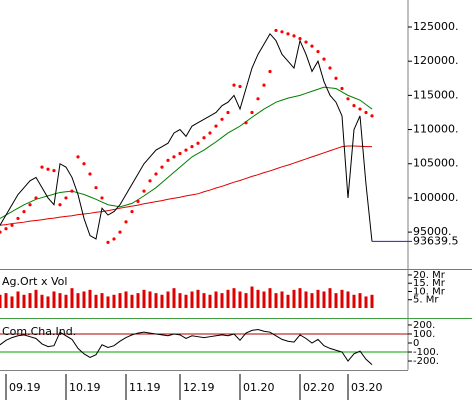 The image size is (472, 408). I want to click on y-tick-label: 125000., so click(436, 26).